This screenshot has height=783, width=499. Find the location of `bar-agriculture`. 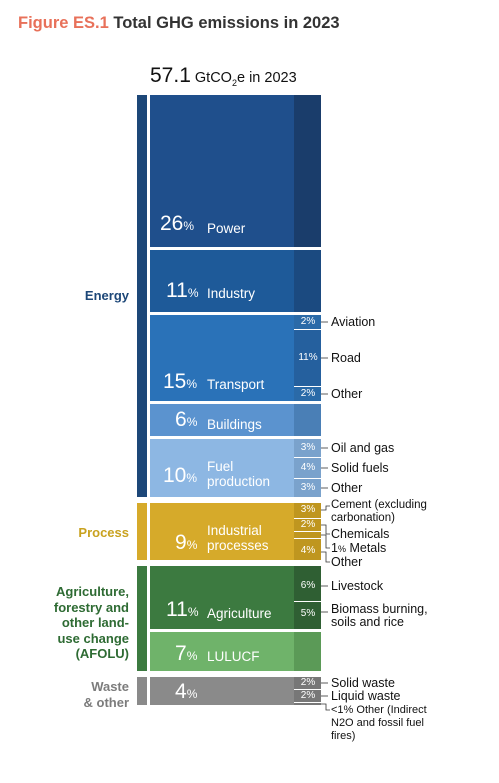

bar-agriculture is located at coordinates (222, 597).